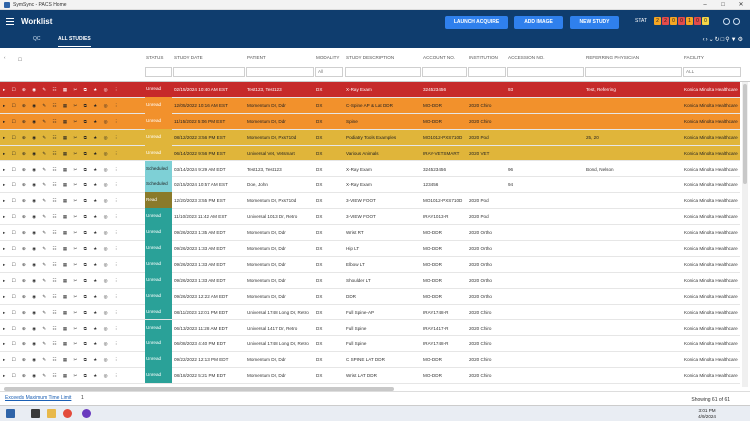 The image size is (750, 421). Describe the element at coordinates (209, 72) in the screenshot. I see `study-date-filter` at that location.